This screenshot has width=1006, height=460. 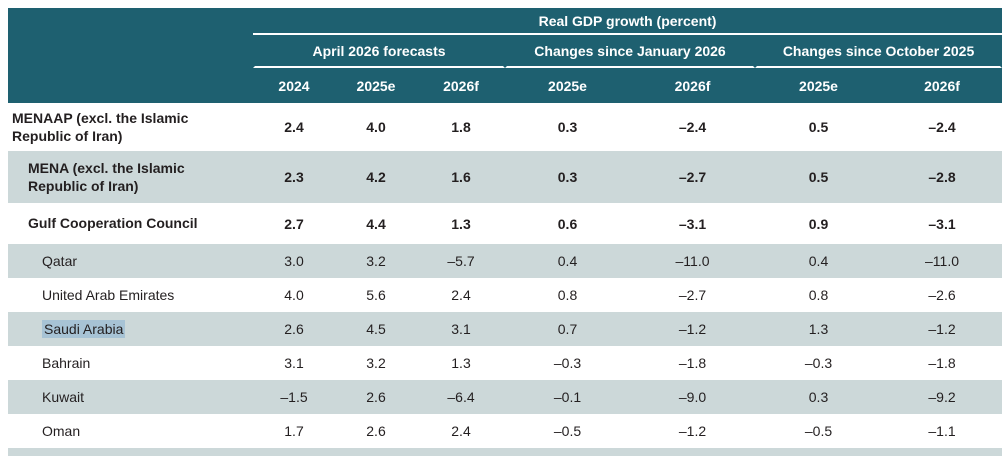 What do you see at coordinates (461, 261) in the screenshot?
I see `cell-value: –5.7` at bounding box center [461, 261].